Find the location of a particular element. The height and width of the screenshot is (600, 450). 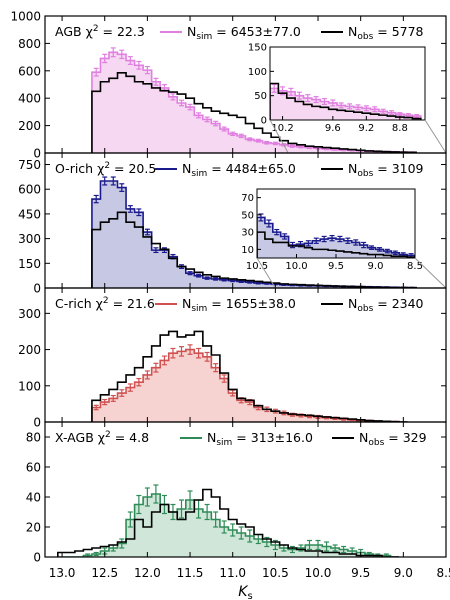

x-tick-label: 11.5 is located at coordinates (190, 573).